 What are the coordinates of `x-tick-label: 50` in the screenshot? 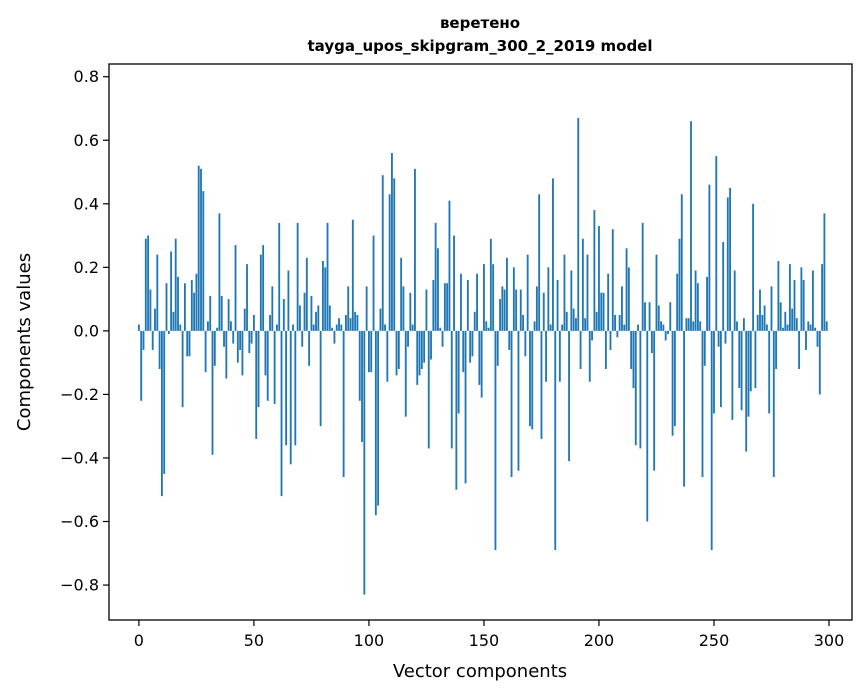 It's located at (254, 640).